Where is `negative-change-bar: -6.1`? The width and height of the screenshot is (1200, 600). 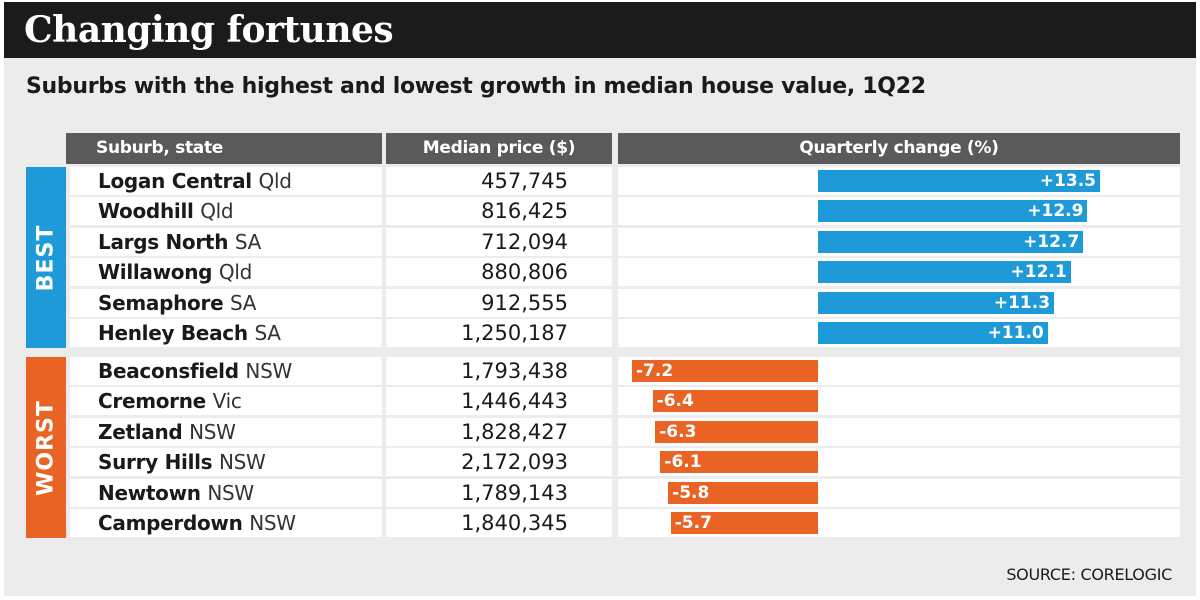
negative-change-bar: -6.1 is located at coordinates (739, 462).